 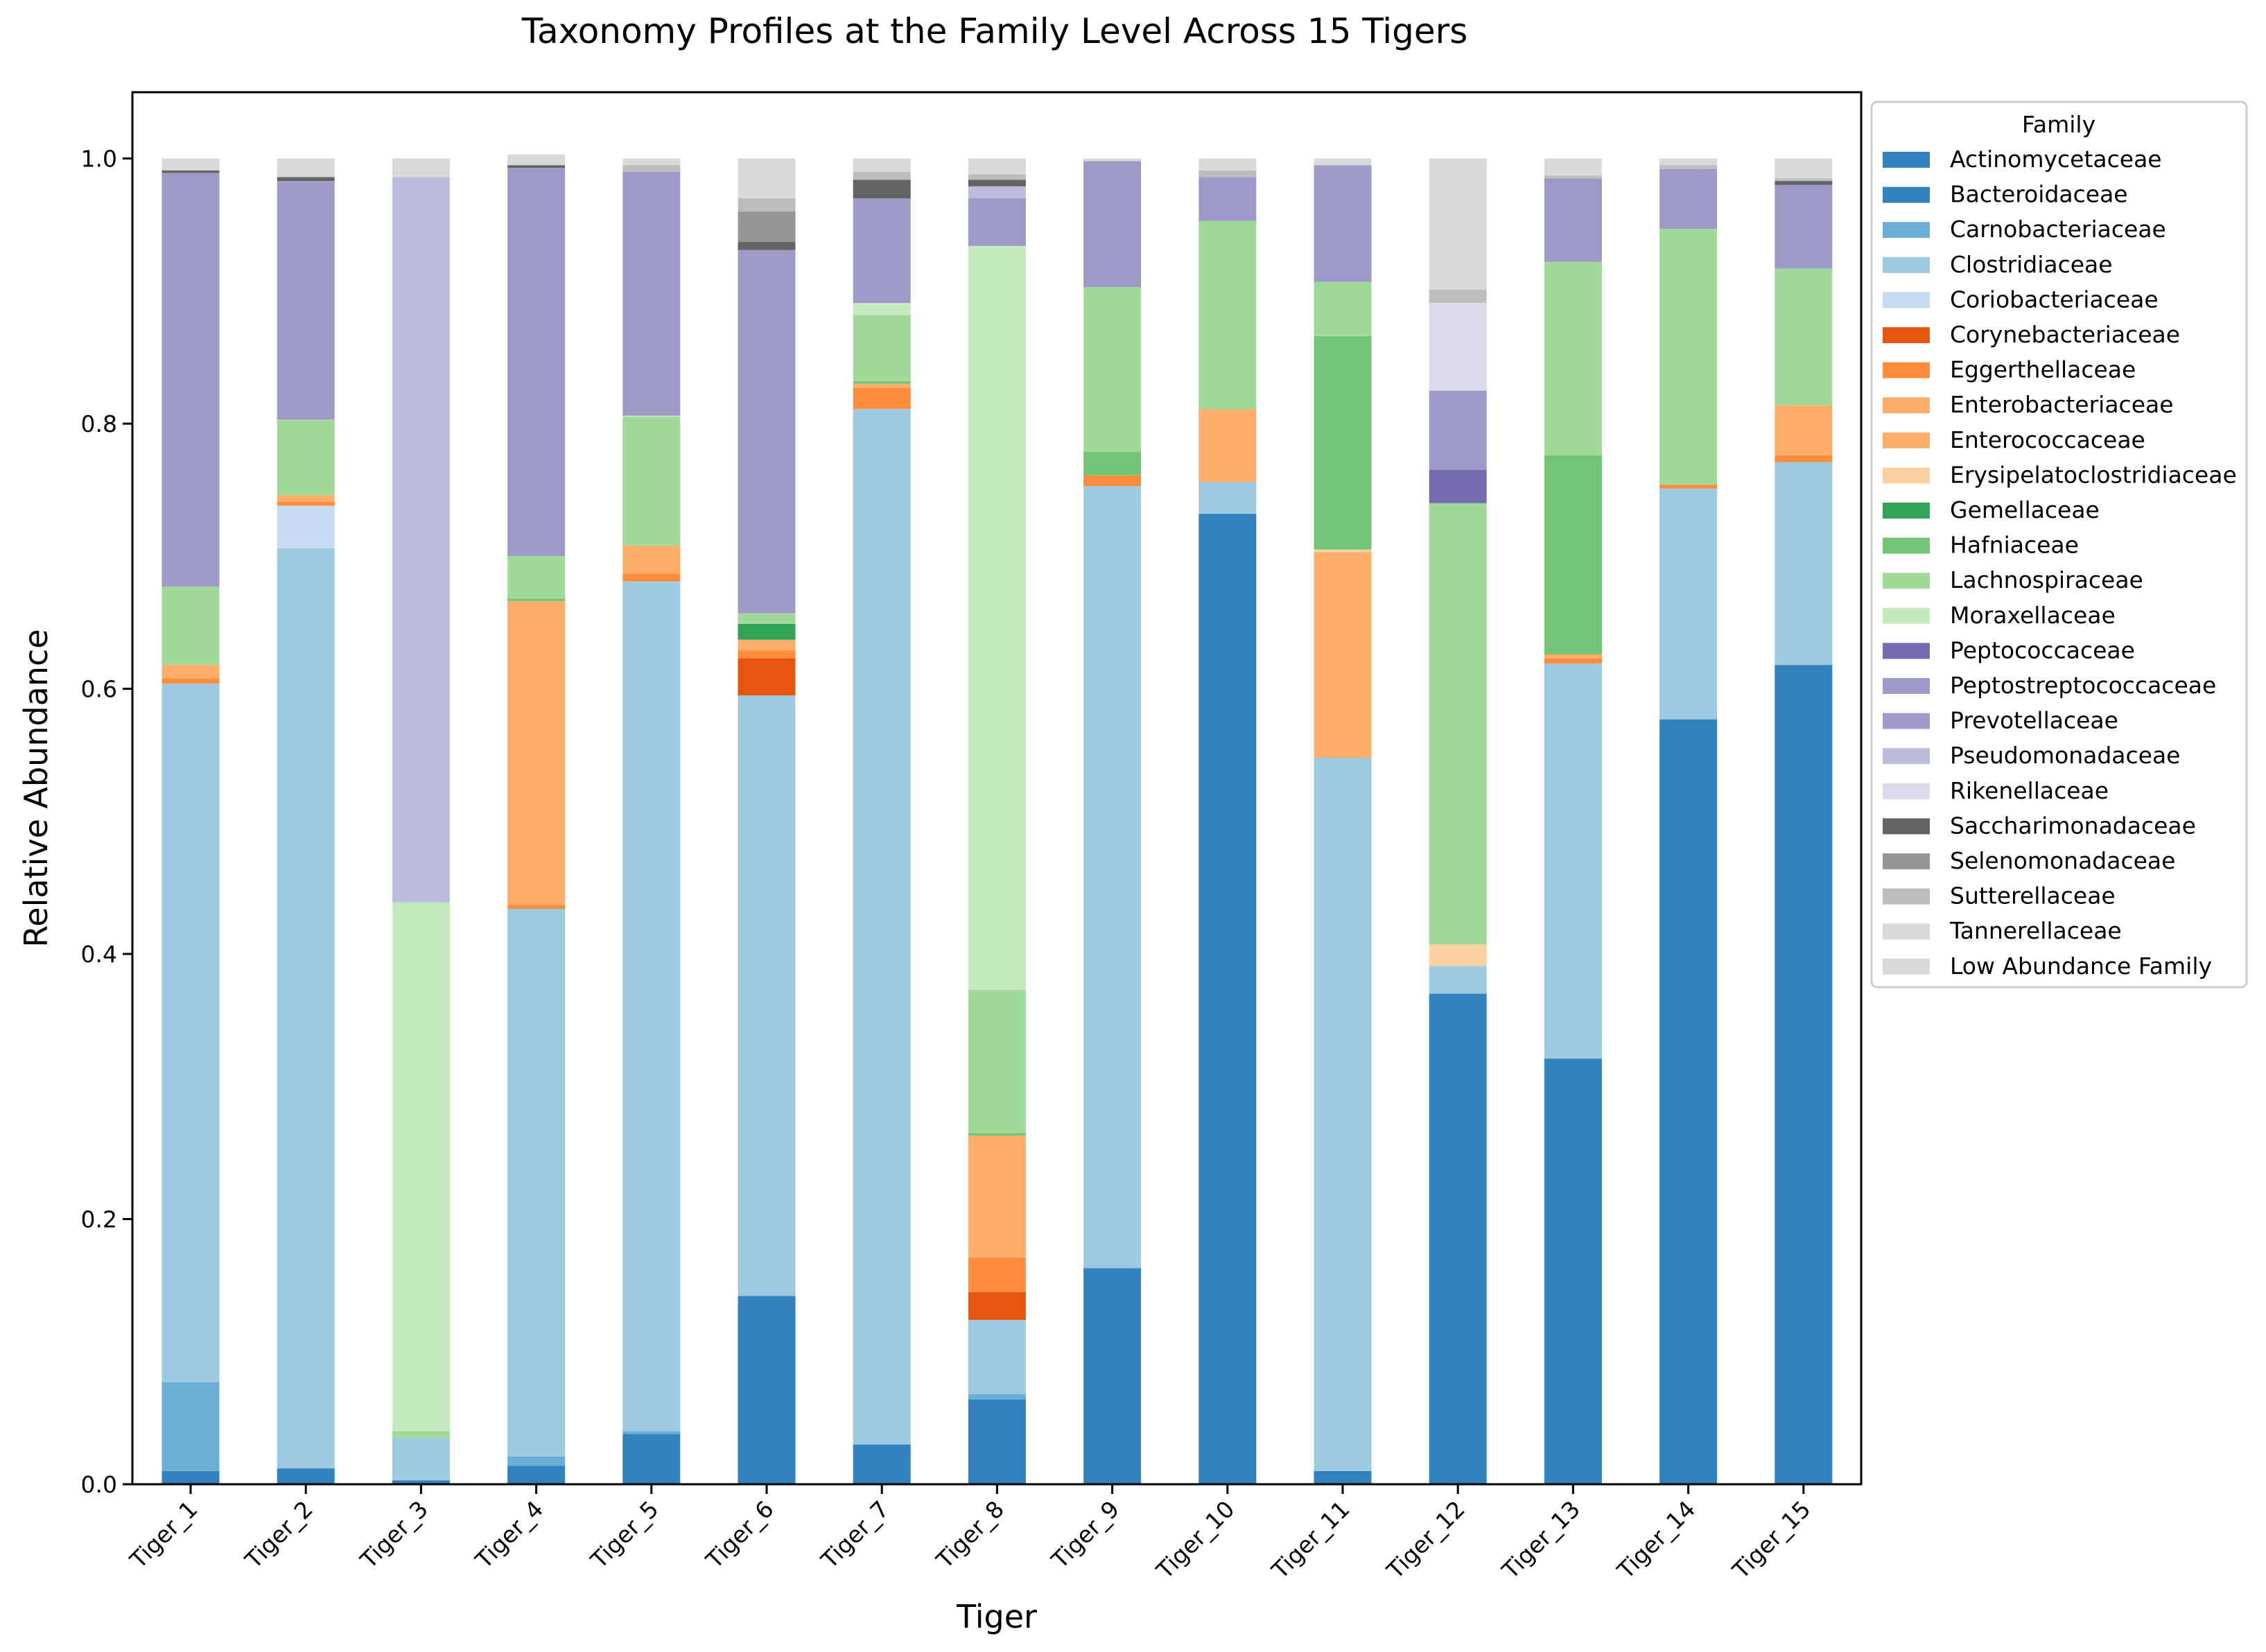 What do you see at coordinates (2035, 930) in the screenshot?
I see `legend-label: Tannerellaceae` at bounding box center [2035, 930].